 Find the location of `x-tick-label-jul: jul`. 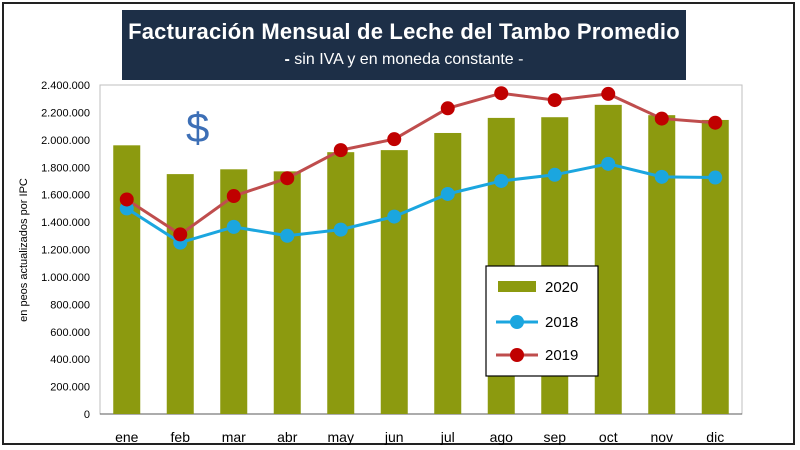

x-tick-label-jul: jul is located at coordinates (447, 437).